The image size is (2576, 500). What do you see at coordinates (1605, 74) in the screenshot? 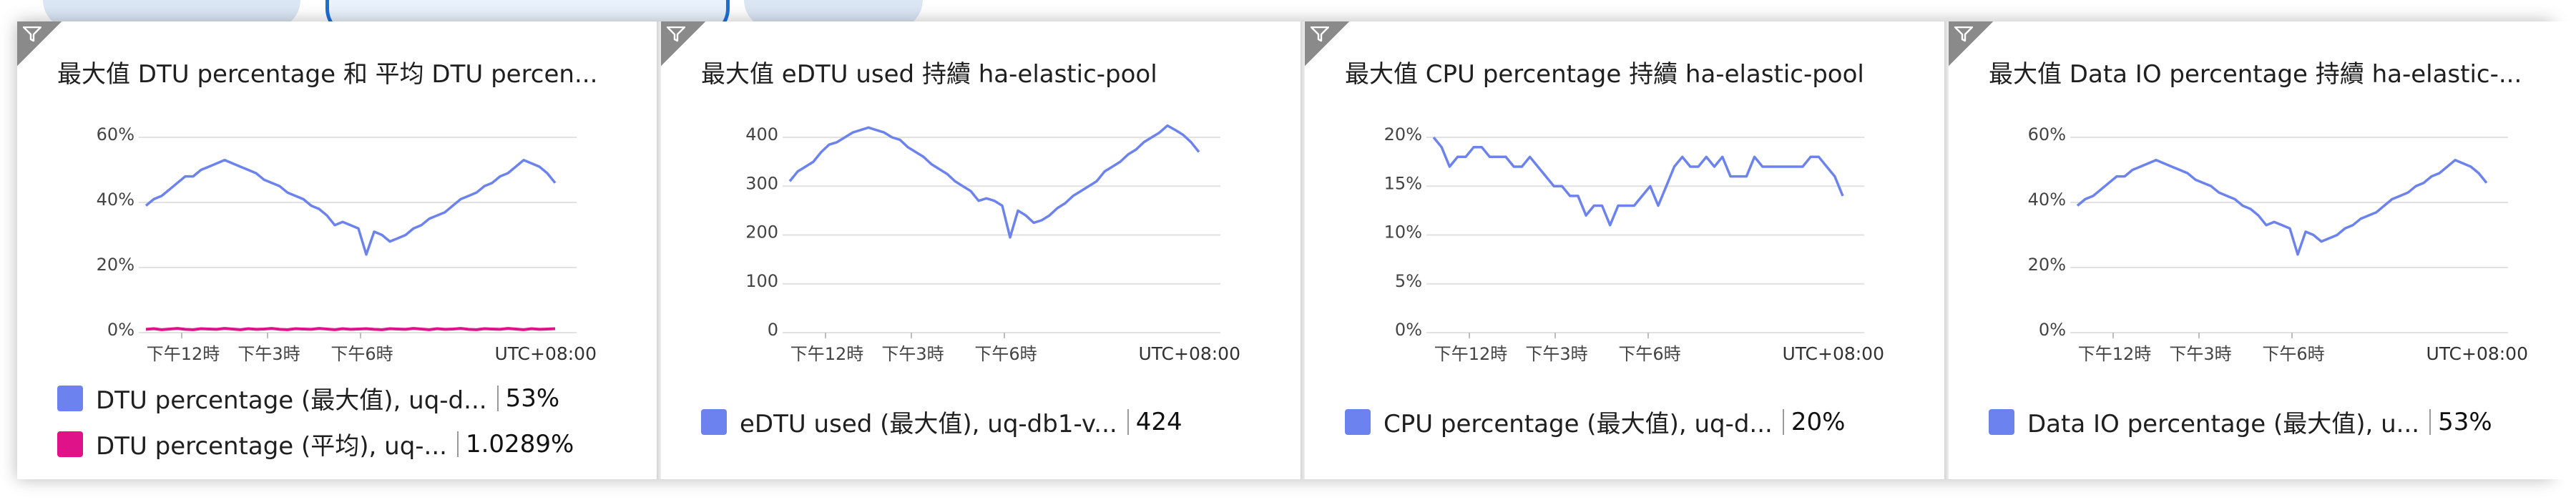
I see `tile-title: 最大值 CPU percentage 持續 ha-elastic-pool` at bounding box center [1605, 74].